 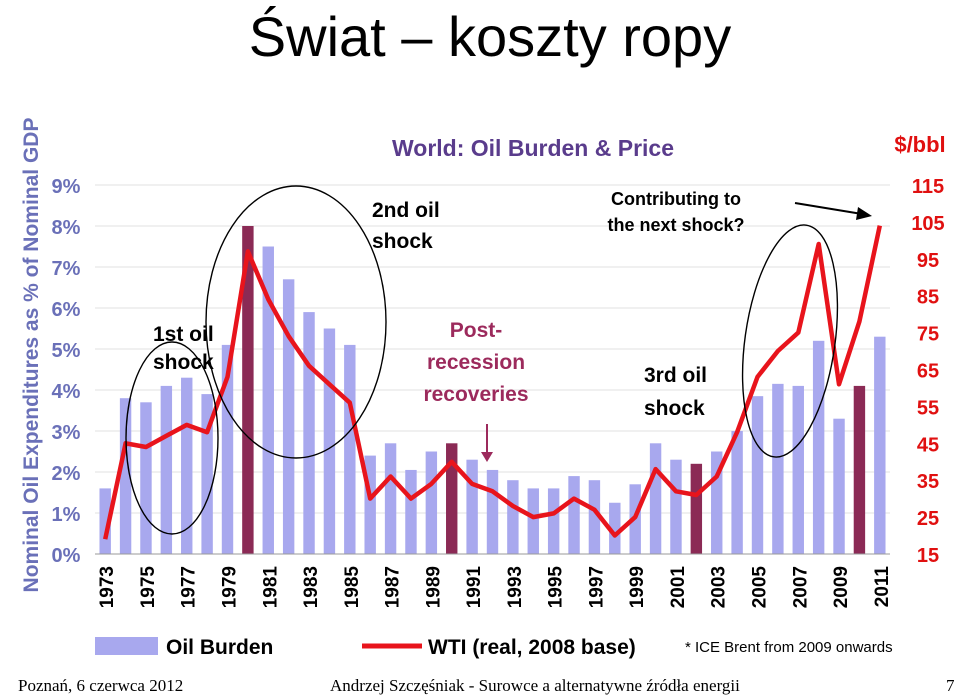 What do you see at coordinates (166, 469) in the screenshot?
I see `bar-1976` at bounding box center [166, 469].